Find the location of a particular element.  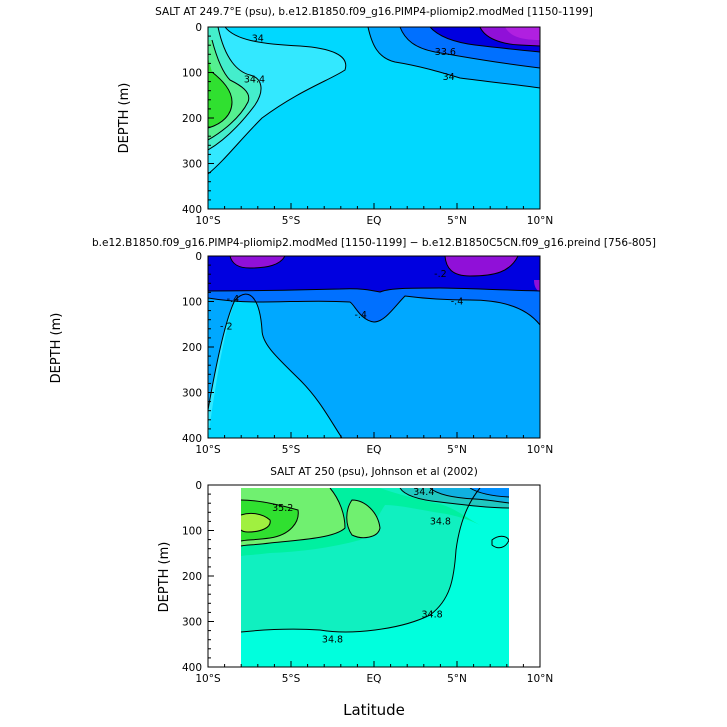

panel-3-ylabel: DEPTH (m) is located at coordinates (164, 577).